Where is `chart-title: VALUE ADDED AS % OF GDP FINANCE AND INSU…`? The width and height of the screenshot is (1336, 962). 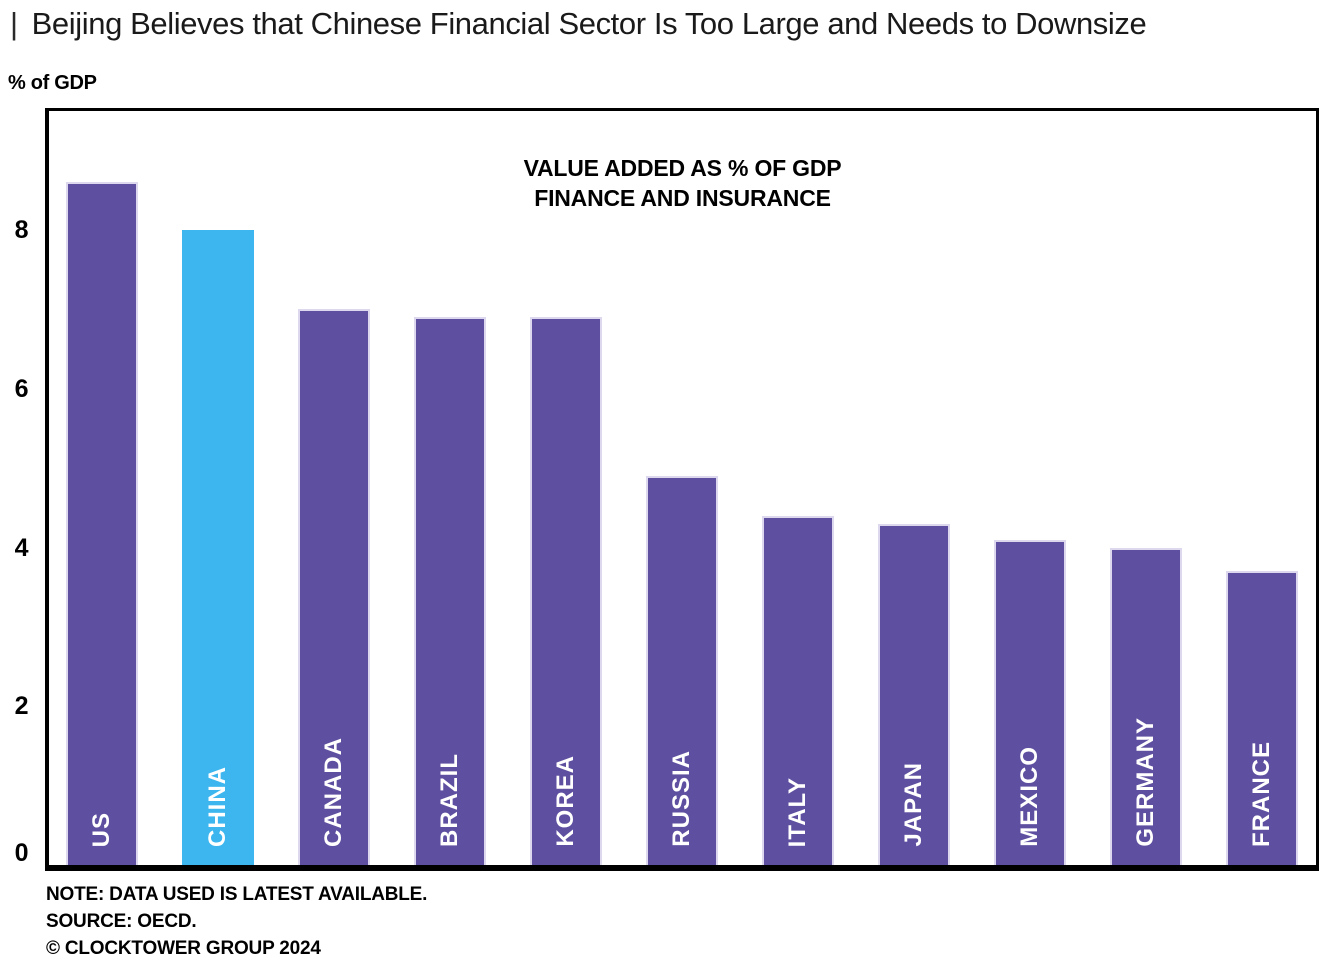 chart-title: VALUE ADDED AS % OF GDP FINANCE AND INSU… is located at coordinates (682, 183).